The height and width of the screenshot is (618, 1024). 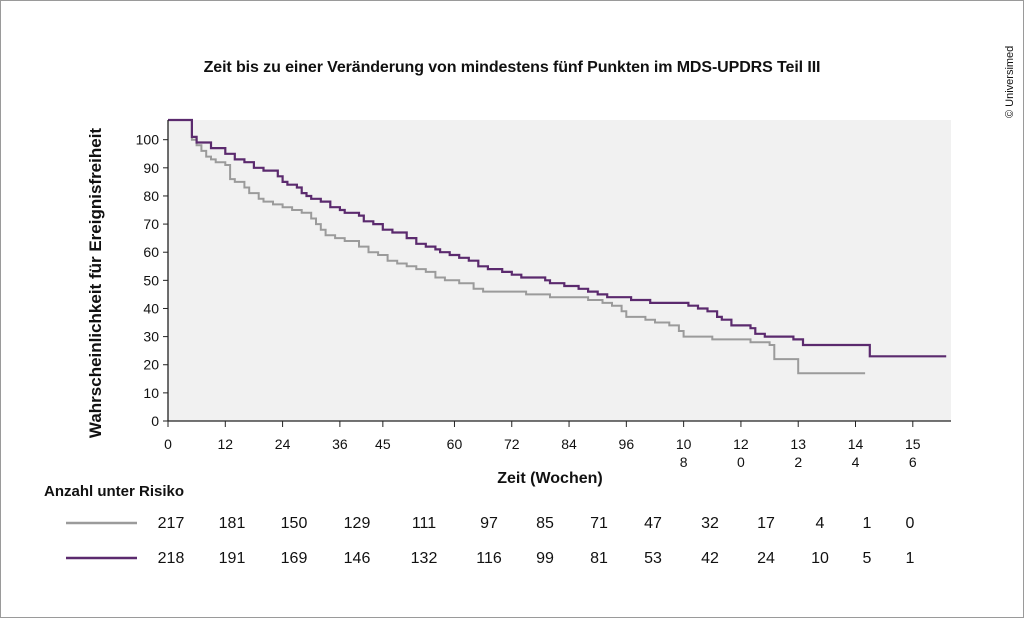 What do you see at coordinates (766, 523) in the screenshot?
I see `risk-cell: 17` at bounding box center [766, 523].